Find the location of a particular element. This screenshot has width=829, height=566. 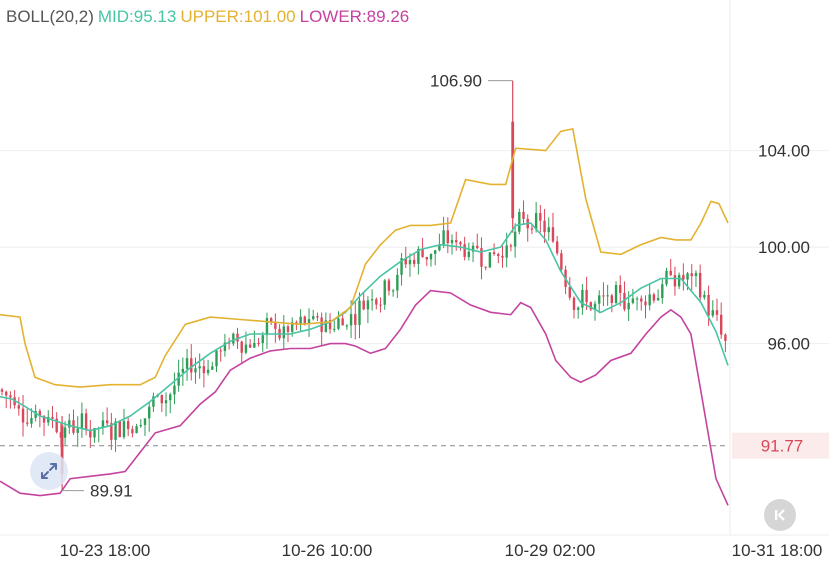

high-price-label: 106.90 is located at coordinates (456, 81).